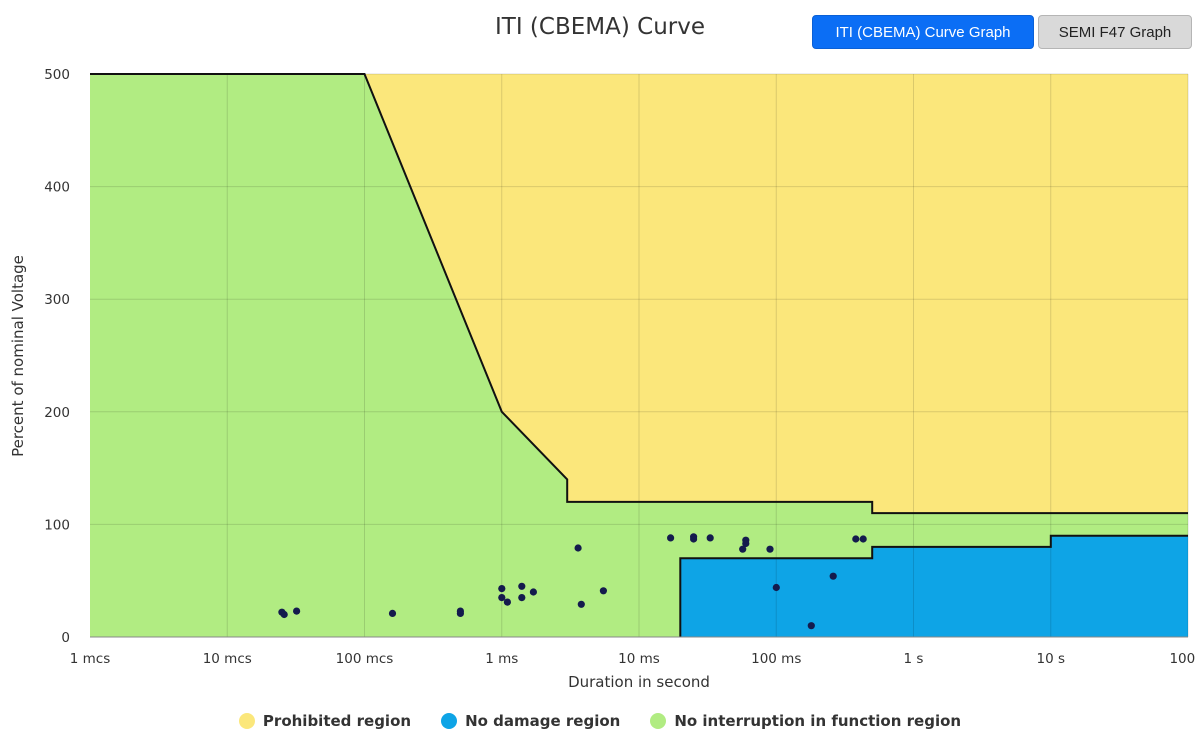  I want to click on x-tick-label: 100 mcs, so click(365, 659).